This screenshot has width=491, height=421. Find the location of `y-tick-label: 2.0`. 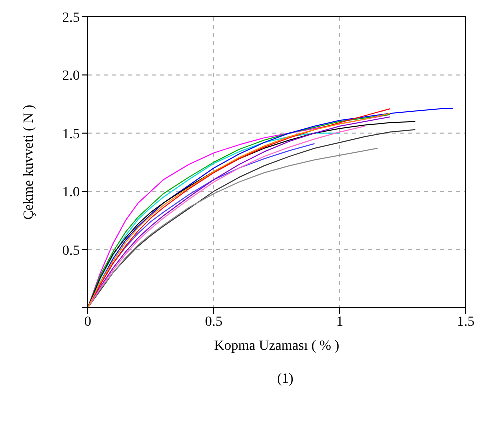

y-tick-label: 2.0 is located at coordinates (71, 76).